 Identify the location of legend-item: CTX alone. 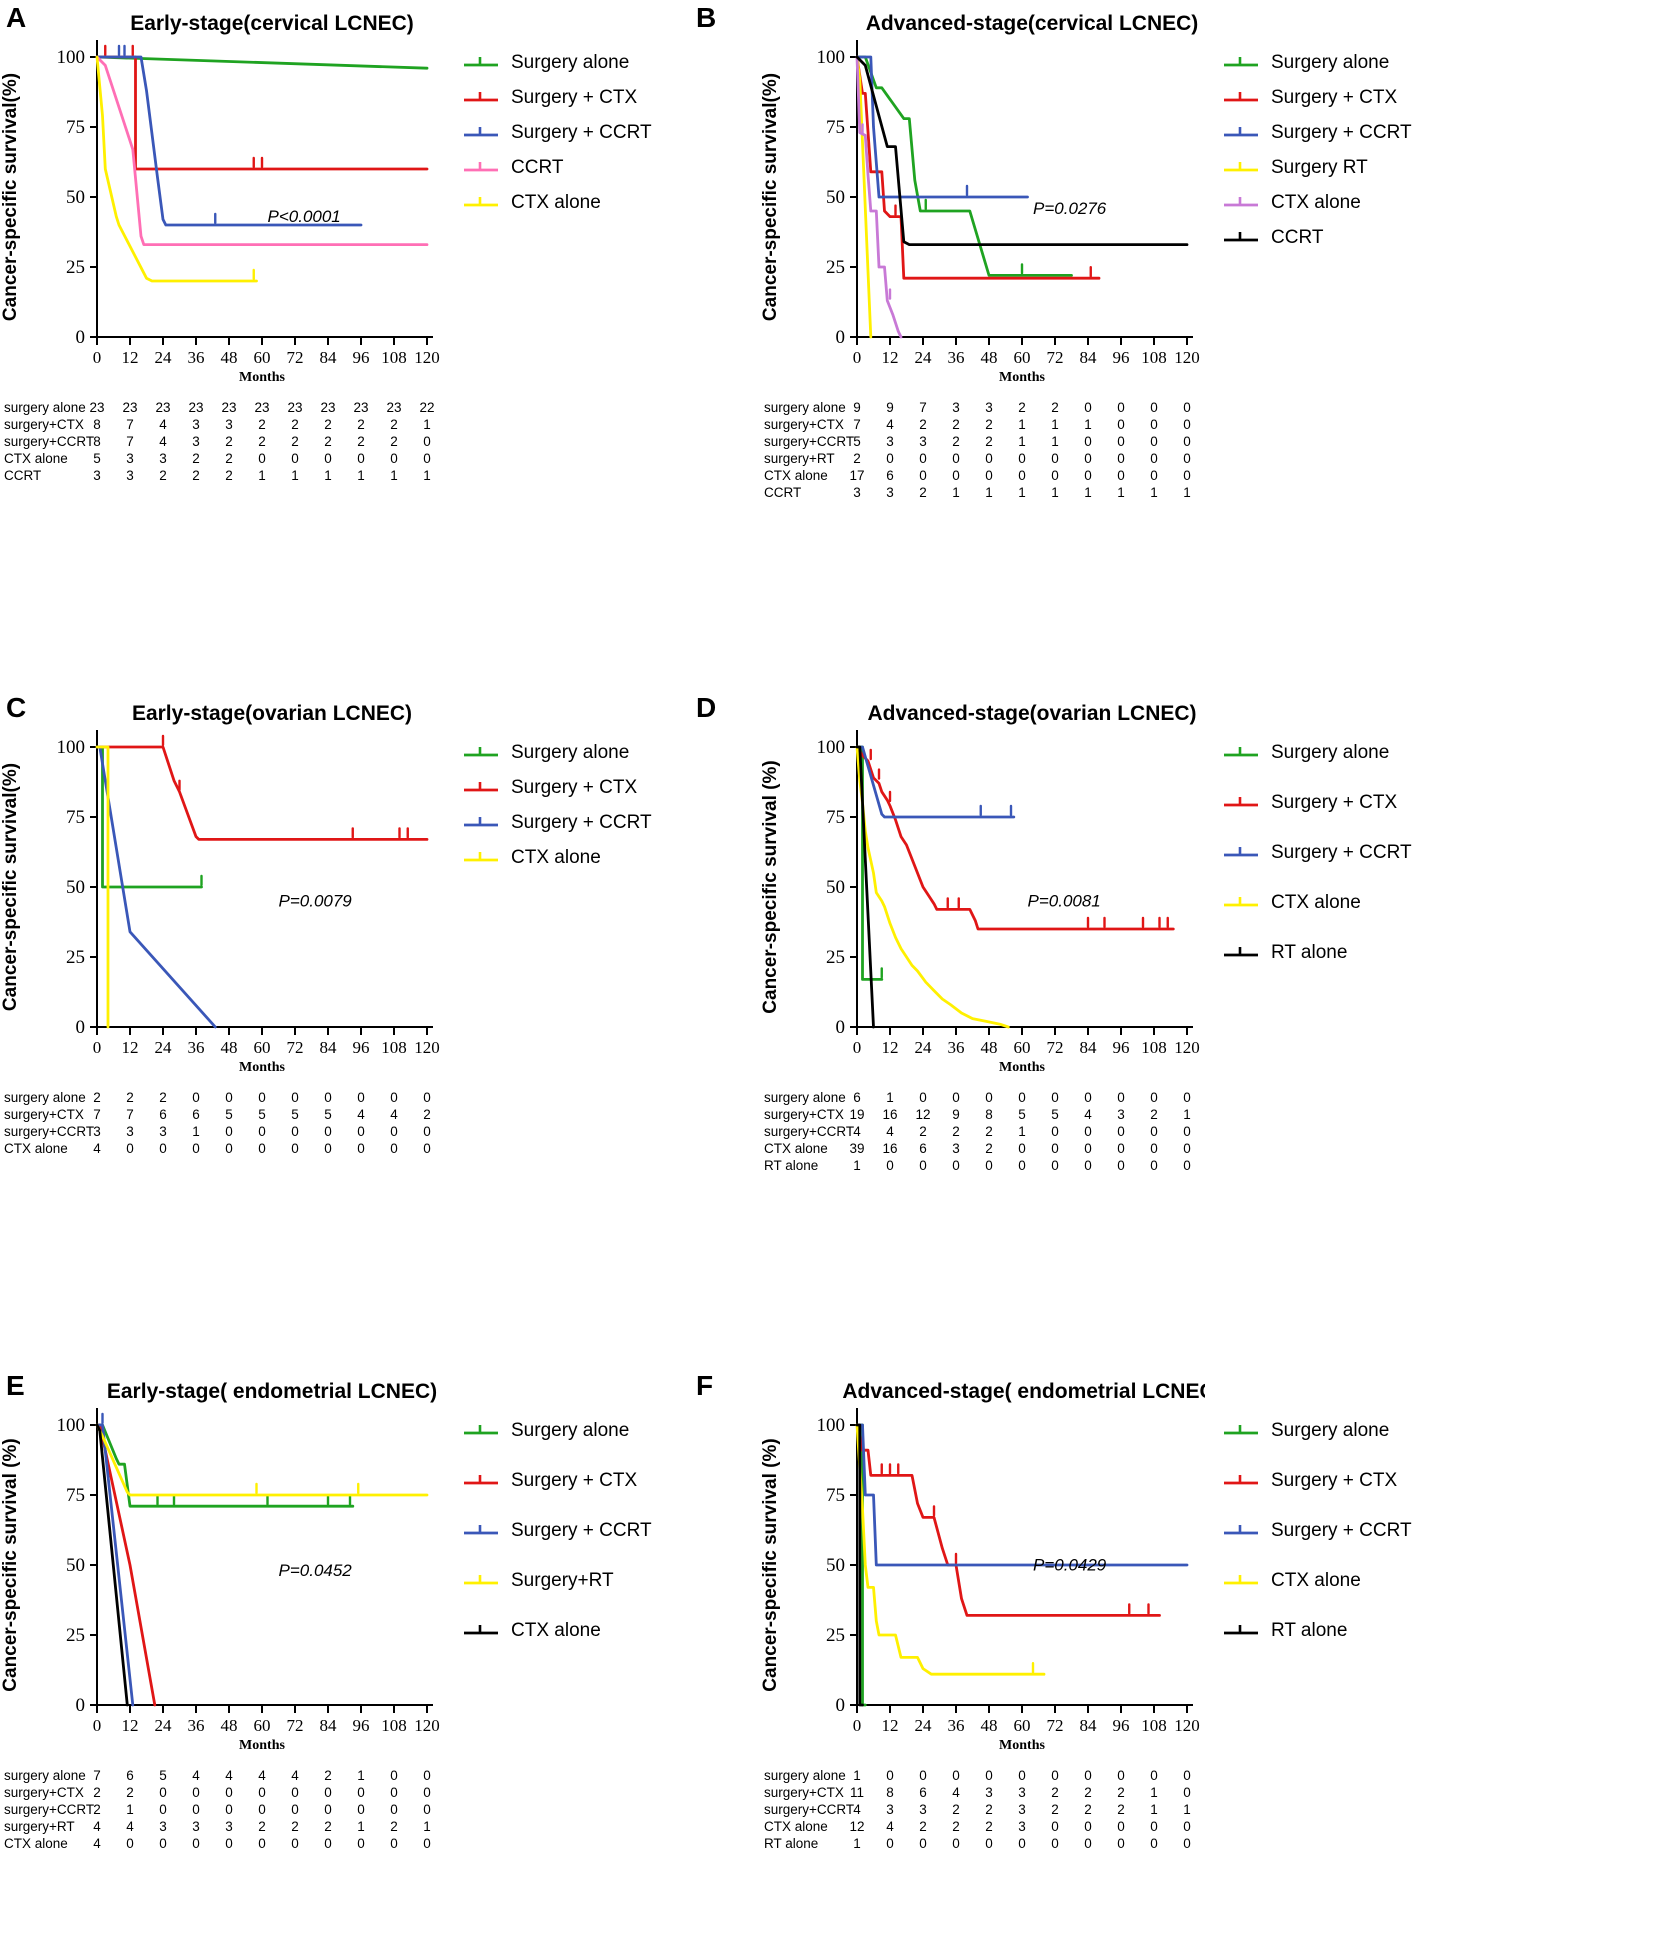
(563, 203).